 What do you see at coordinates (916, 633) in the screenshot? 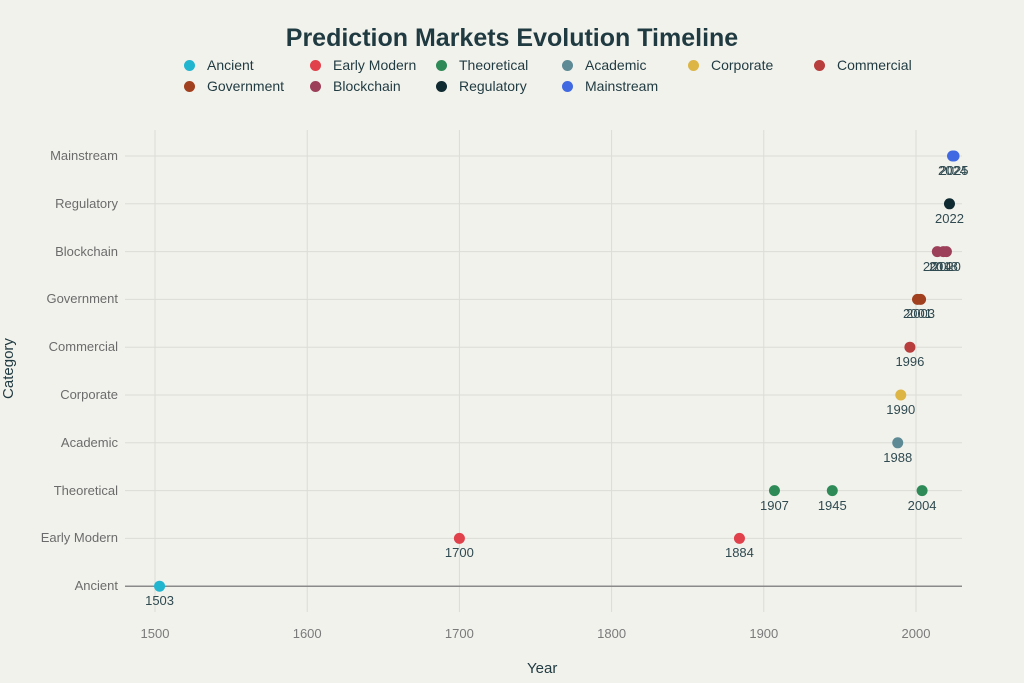
I see `x-tick-label: 2000` at bounding box center [916, 633].